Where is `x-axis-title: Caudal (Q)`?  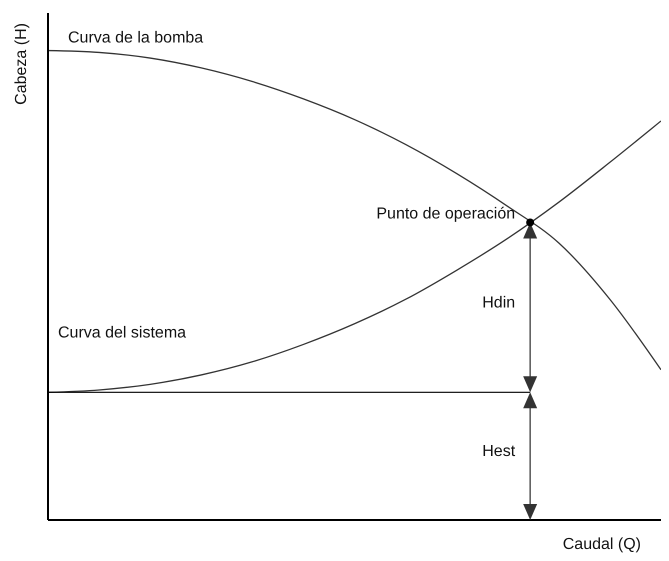
x-axis-title: Caudal (Q) is located at coordinates (601, 544).